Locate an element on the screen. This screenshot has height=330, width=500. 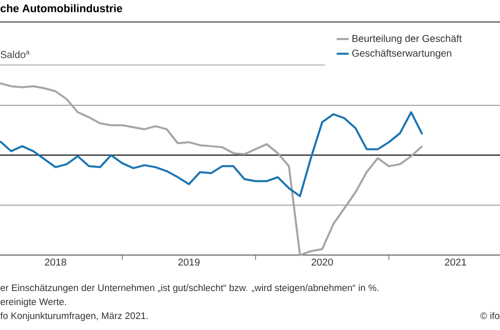
x-tick-label: 2018 is located at coordinates (55, 262).